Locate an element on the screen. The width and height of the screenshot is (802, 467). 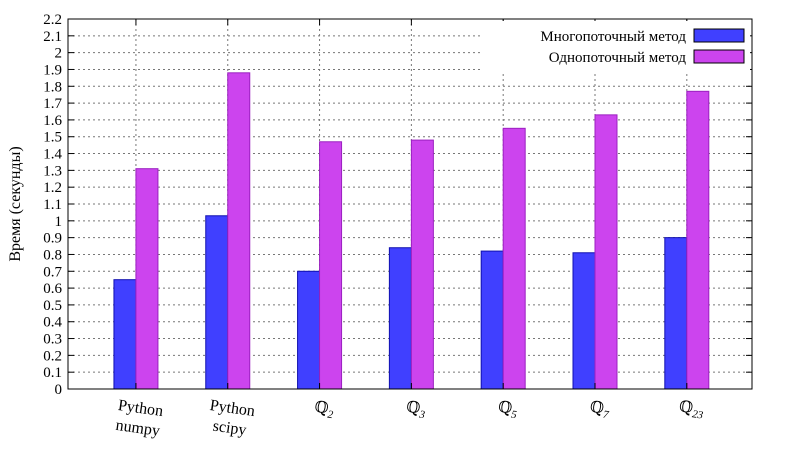
y-tick-label: 2.2 is located at coordinates (52, 20).